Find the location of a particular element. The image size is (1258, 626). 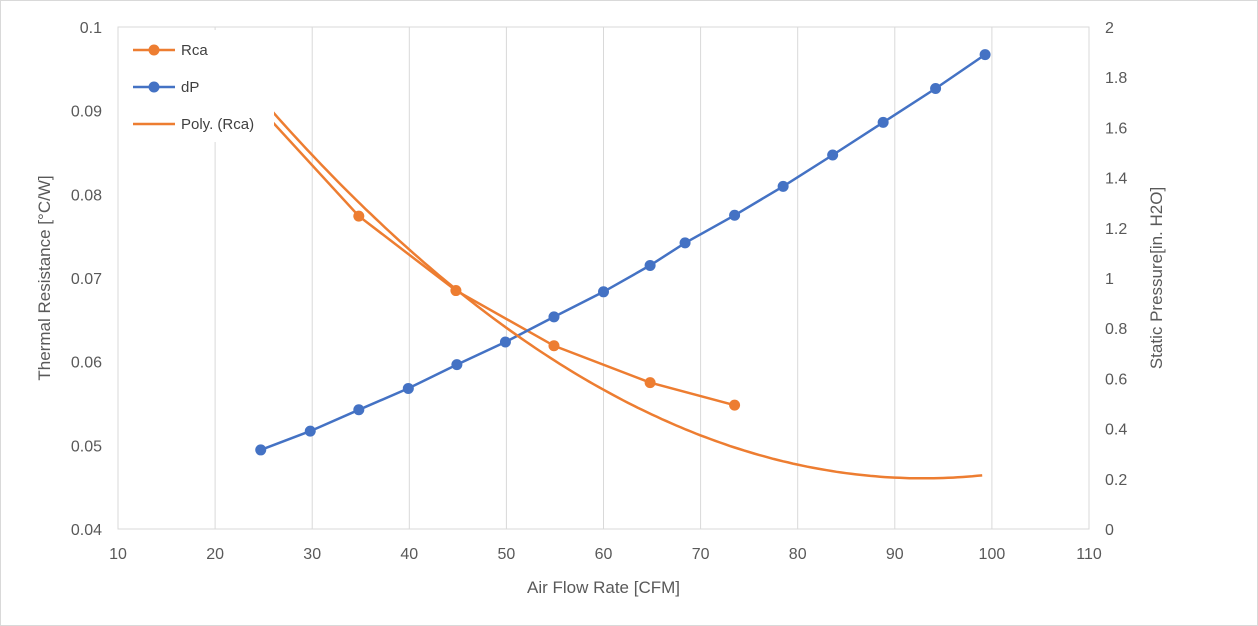

legend-item: Poly. (Rca) is located at coordinates (193, 124).